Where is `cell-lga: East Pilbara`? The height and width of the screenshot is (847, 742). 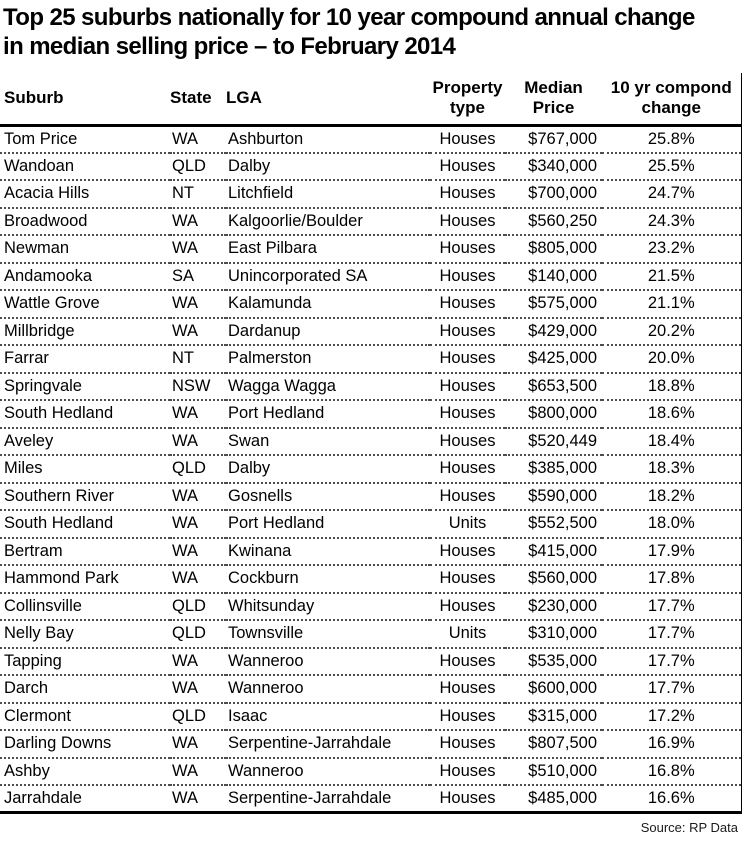 cell-lga: East Pilbara is located at coordinates (328, 249).